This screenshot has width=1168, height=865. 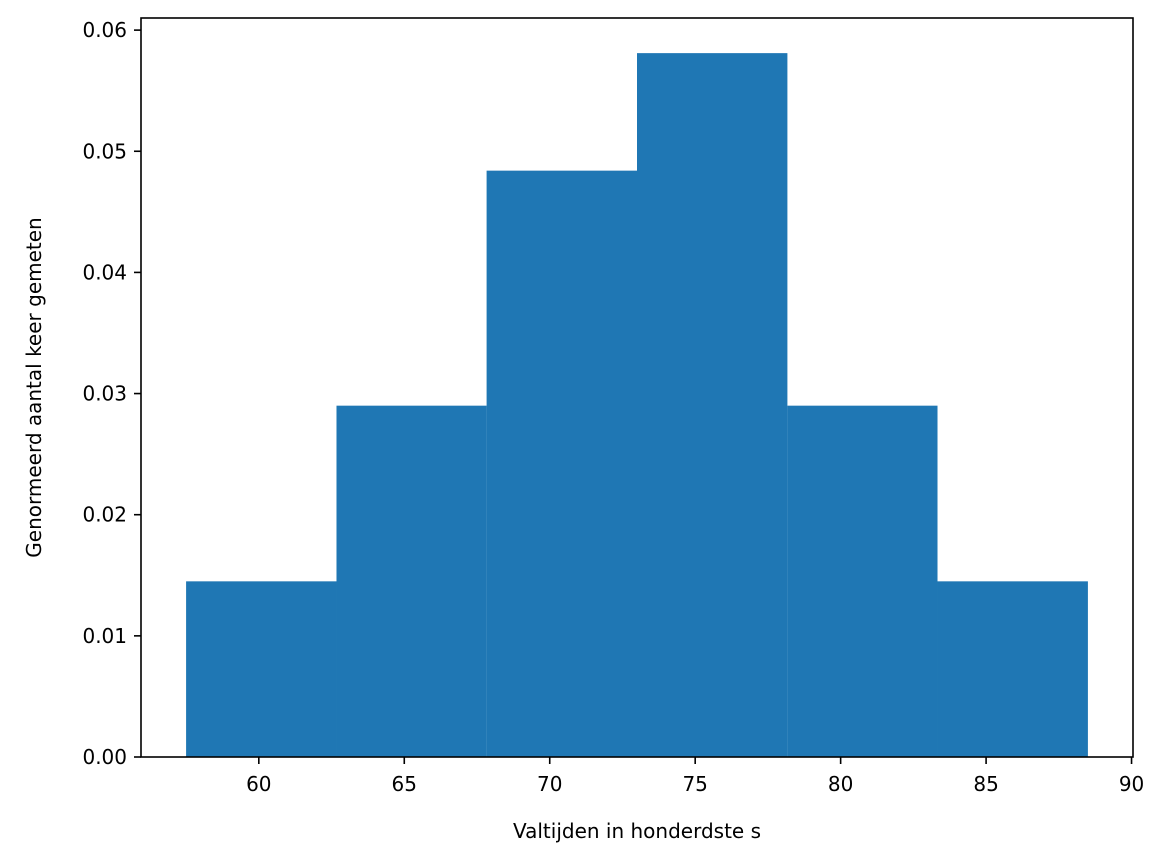 What do you see at coordinates (404, 784) in the screenshot?
I see `x-tick-label: 65` at bounding box center [404, 784].